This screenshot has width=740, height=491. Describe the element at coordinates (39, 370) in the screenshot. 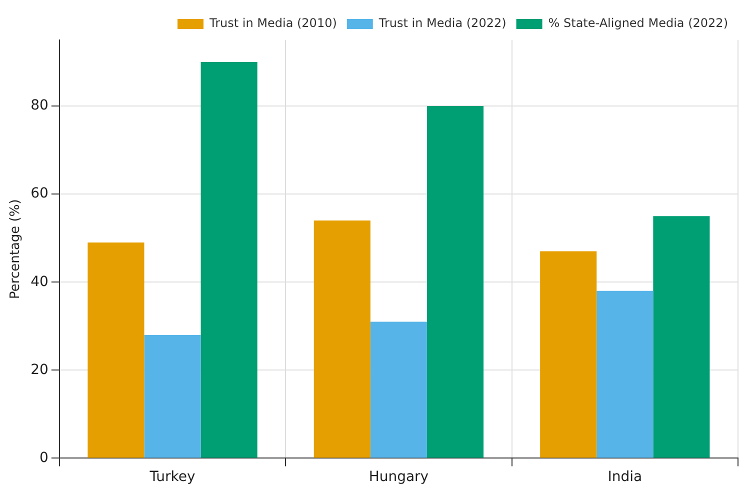

I see `y-tick-label: 20` at that location.